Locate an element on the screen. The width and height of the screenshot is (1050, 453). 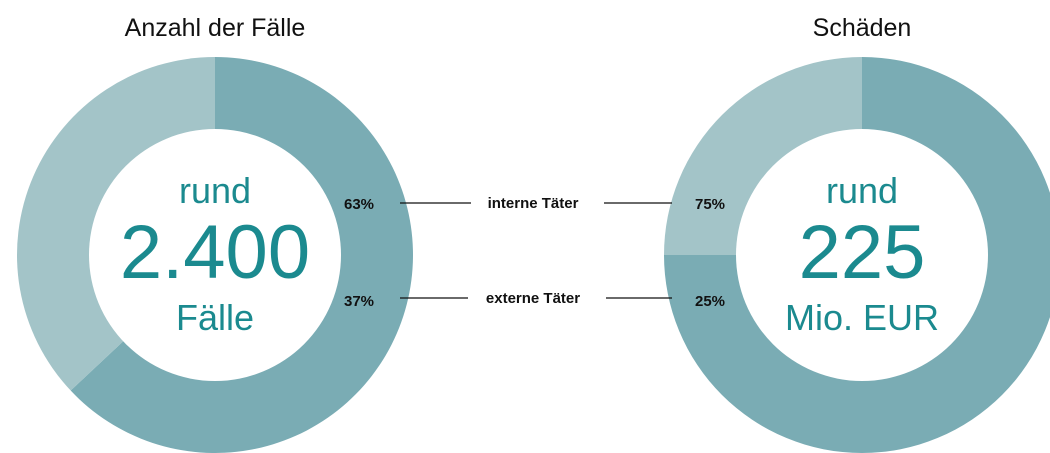
center-prefix-cases: rund is located at coordinates (215, 190).